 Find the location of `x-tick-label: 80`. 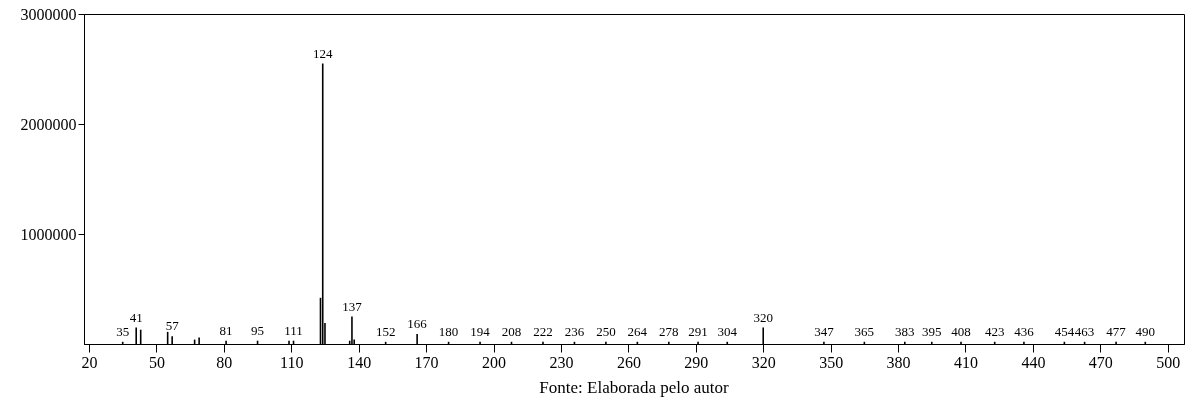

x-tick-label: 80 is located at coordinates (224, 362).